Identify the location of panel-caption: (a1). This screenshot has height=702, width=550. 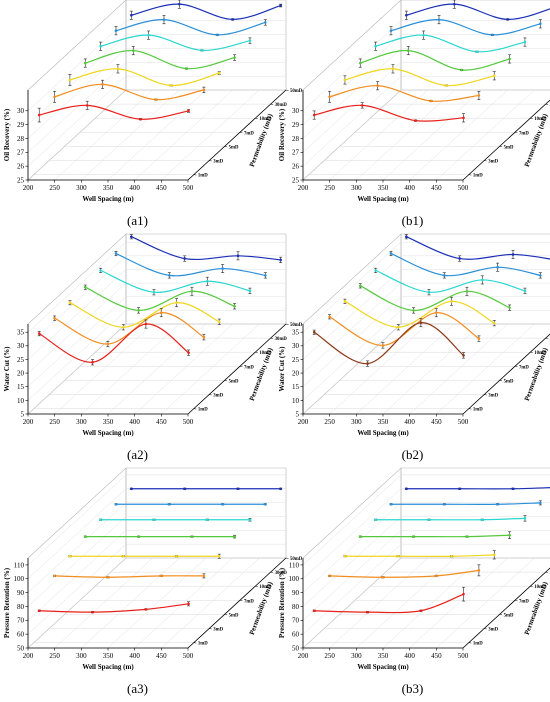
(137, 220).